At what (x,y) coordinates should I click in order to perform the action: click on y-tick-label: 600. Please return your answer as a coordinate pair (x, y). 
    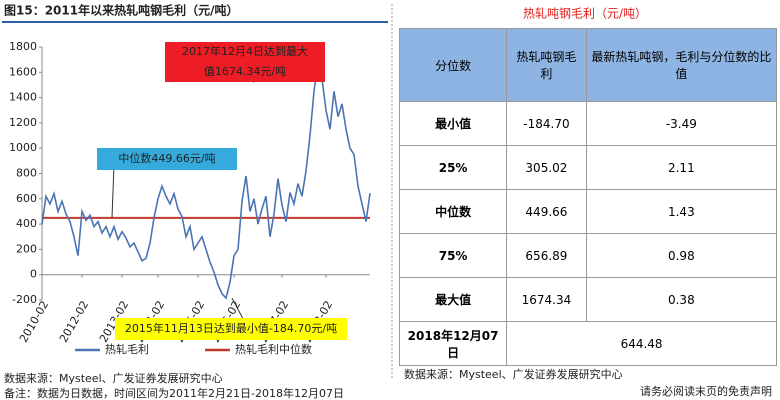
    Looking at the image, I should click on (26, 198).